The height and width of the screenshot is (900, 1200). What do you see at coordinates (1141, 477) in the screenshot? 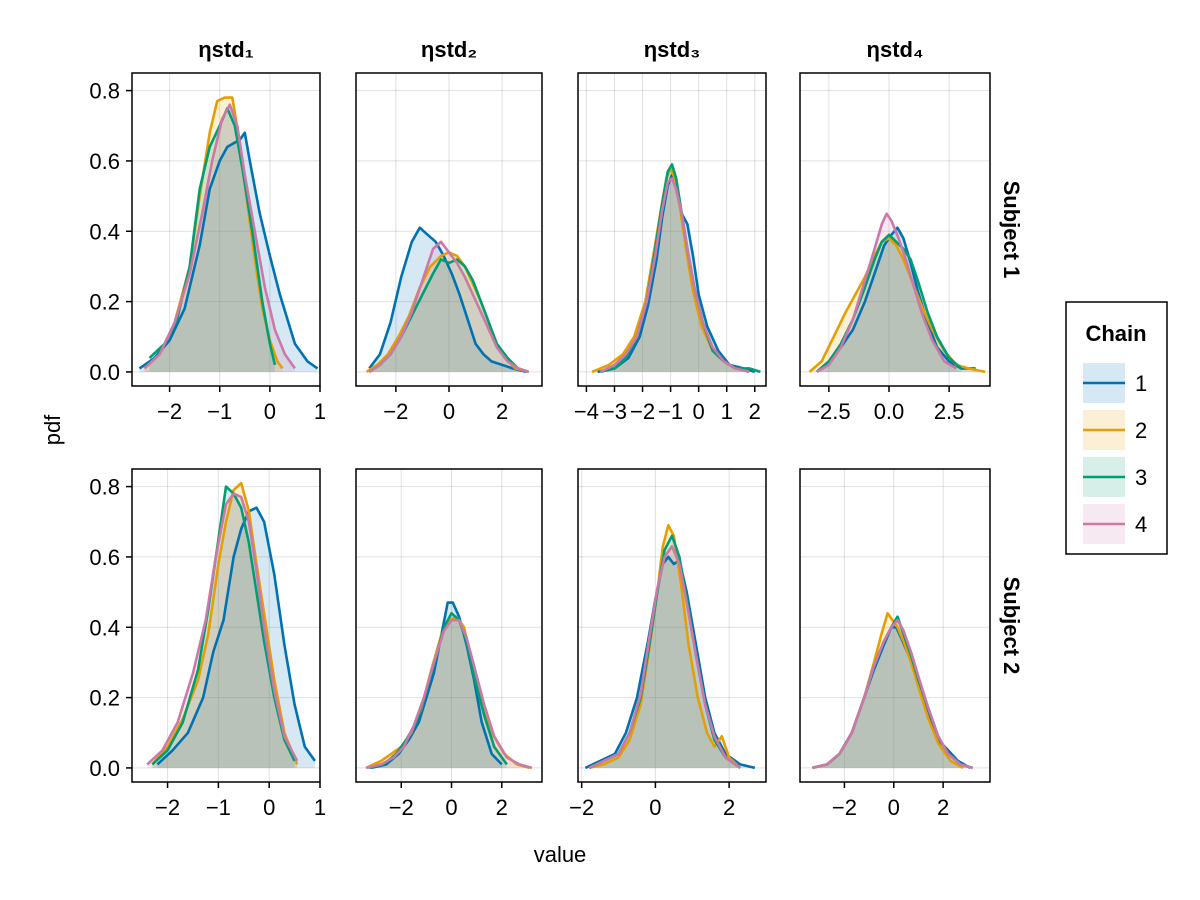
I see `legend-label: 3` at bounding box center [1141, 477].